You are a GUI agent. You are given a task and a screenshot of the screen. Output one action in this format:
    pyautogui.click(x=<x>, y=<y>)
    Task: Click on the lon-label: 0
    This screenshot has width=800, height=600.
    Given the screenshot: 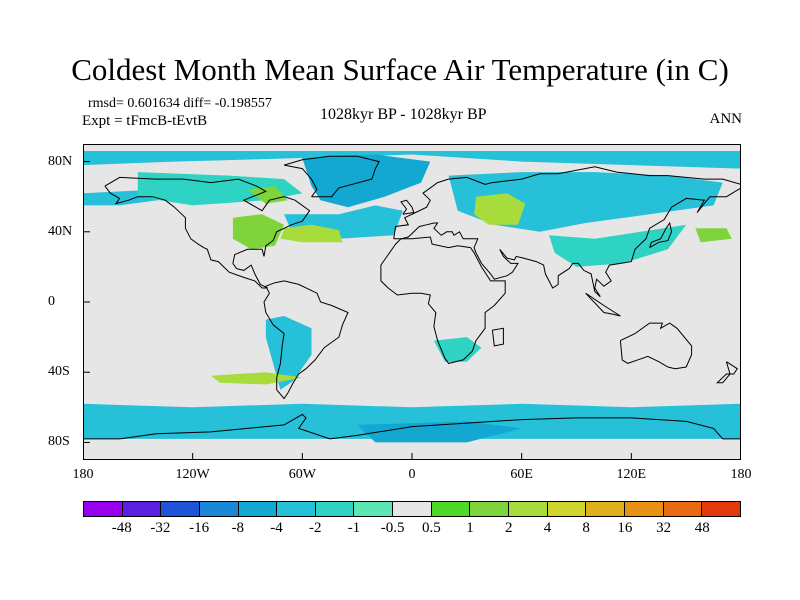 What is the action you would take?
    pyautogui.click(x=412, y=474)
    